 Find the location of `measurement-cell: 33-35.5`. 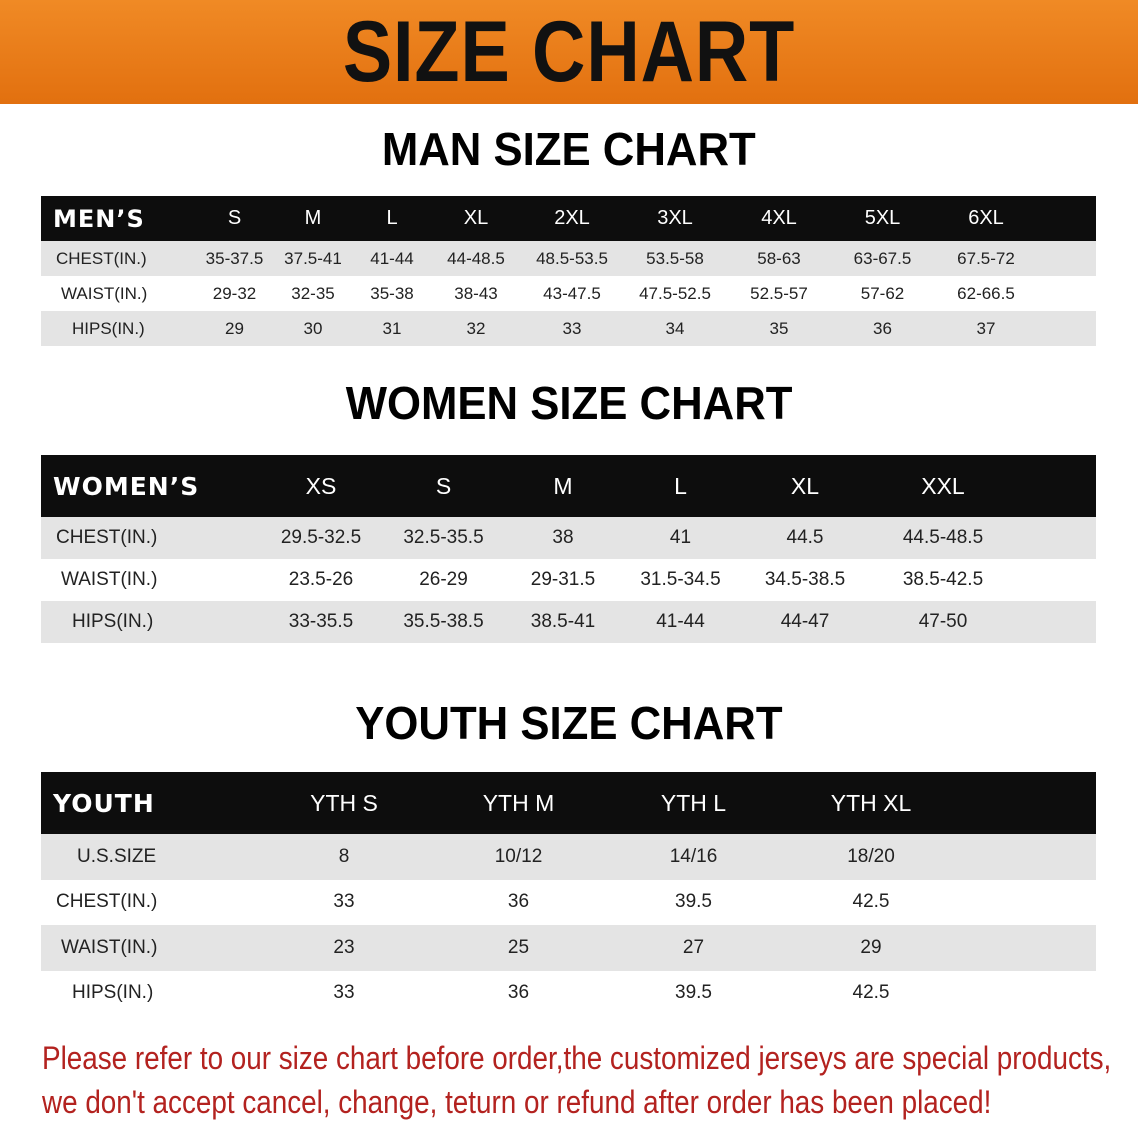

measurement-cell: 33-35.5 is located at coordinates (321, 622).